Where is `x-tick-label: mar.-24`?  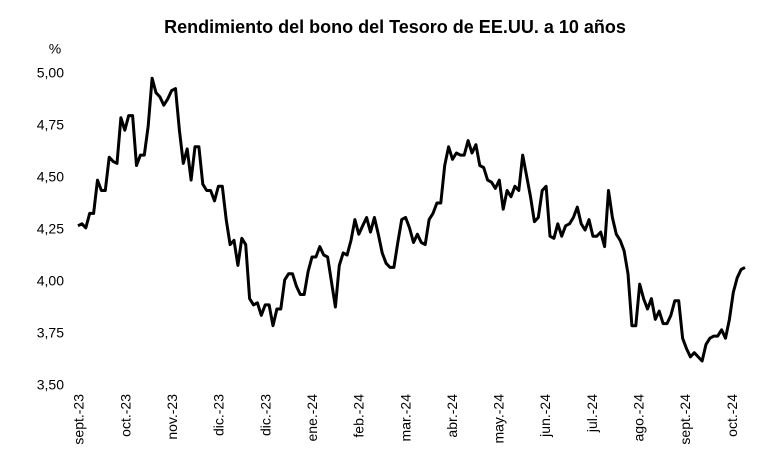
x-tick-label: mar.-24 is located at coordinates (405, 418).